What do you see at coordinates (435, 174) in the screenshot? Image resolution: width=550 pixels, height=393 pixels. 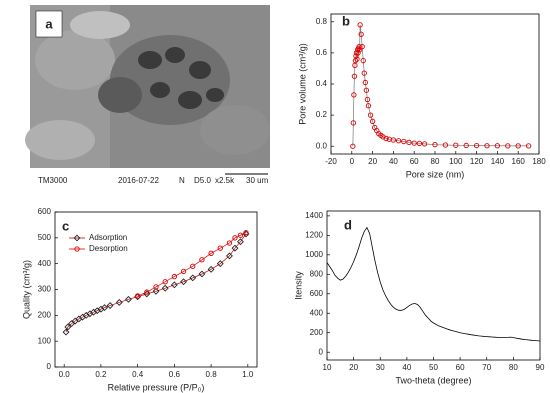 I see `x-axis-title: Pore size (nm)` at bounding box center [435, 174].